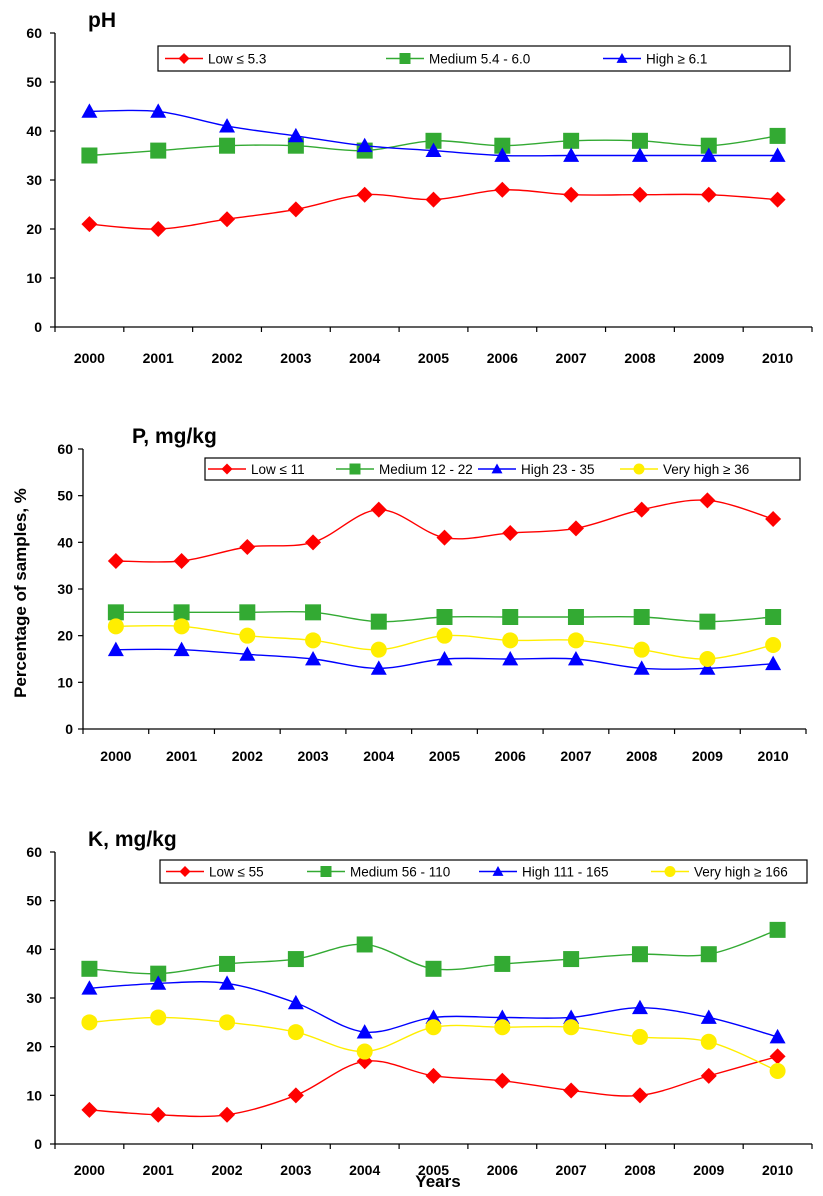 The height and width of the screenshot is (1196, 823). What do you see at coordinates (706, 469) in the screenshot?
I see `legend-label: Very high ≥ 36` at bounding box center [706, 469].